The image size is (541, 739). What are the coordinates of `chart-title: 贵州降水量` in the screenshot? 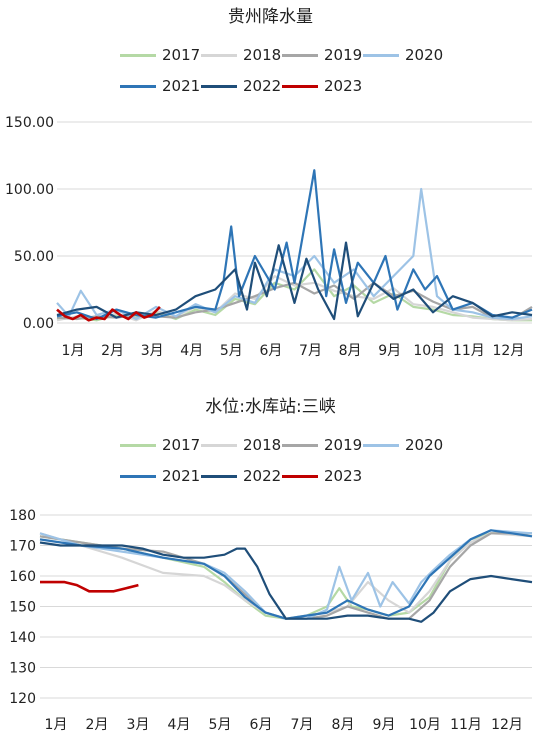 It's located at (270, 17).